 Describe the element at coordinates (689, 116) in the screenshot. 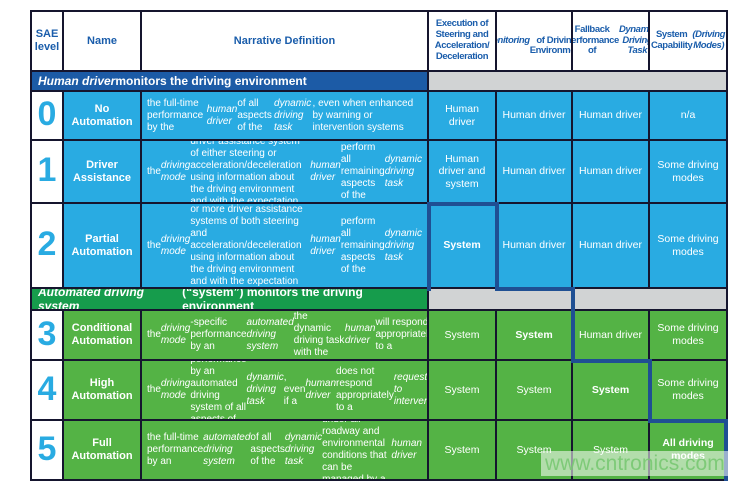

I see `value-cell-capability-level-0: n/a` at that location.